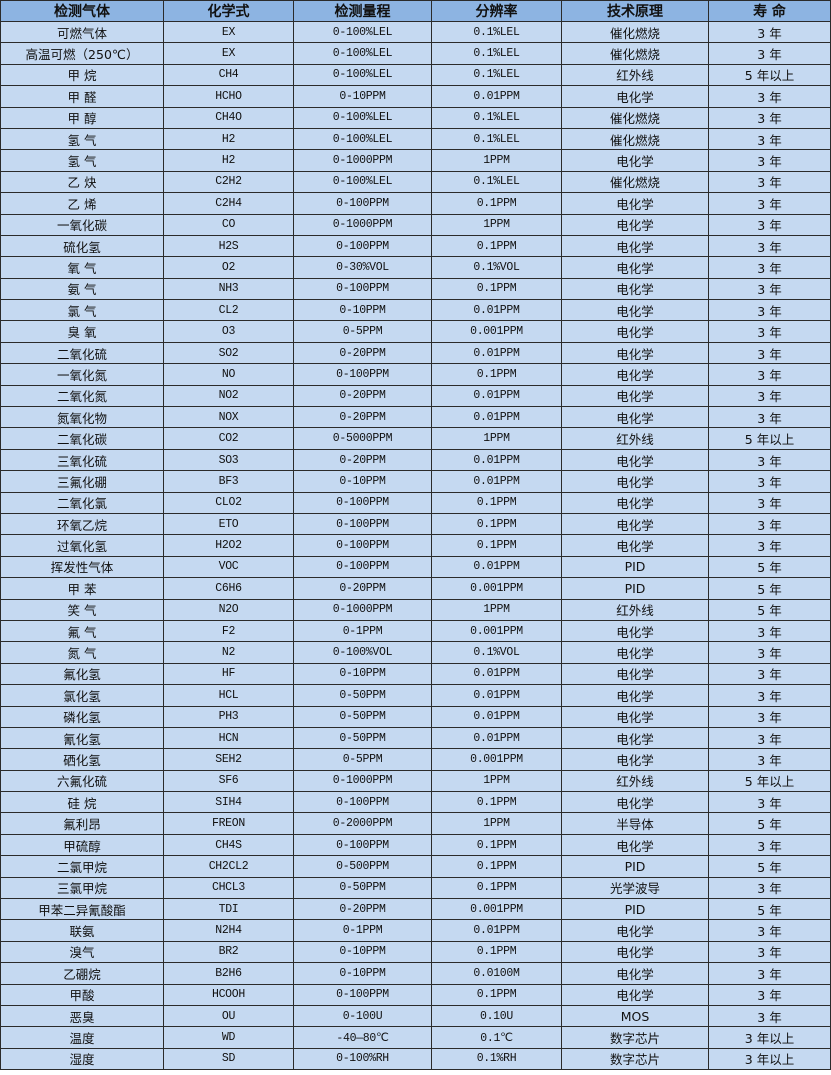 Image resolution: width=831 pixels, height=1075 pixels. What do you see at coordinates (415, 545) in the screenshot?
I see `table-row: 过氧化氢 H2O2 0-100PPM 0.1PPM 电化学 3 年` at bounding box center [415, 545].